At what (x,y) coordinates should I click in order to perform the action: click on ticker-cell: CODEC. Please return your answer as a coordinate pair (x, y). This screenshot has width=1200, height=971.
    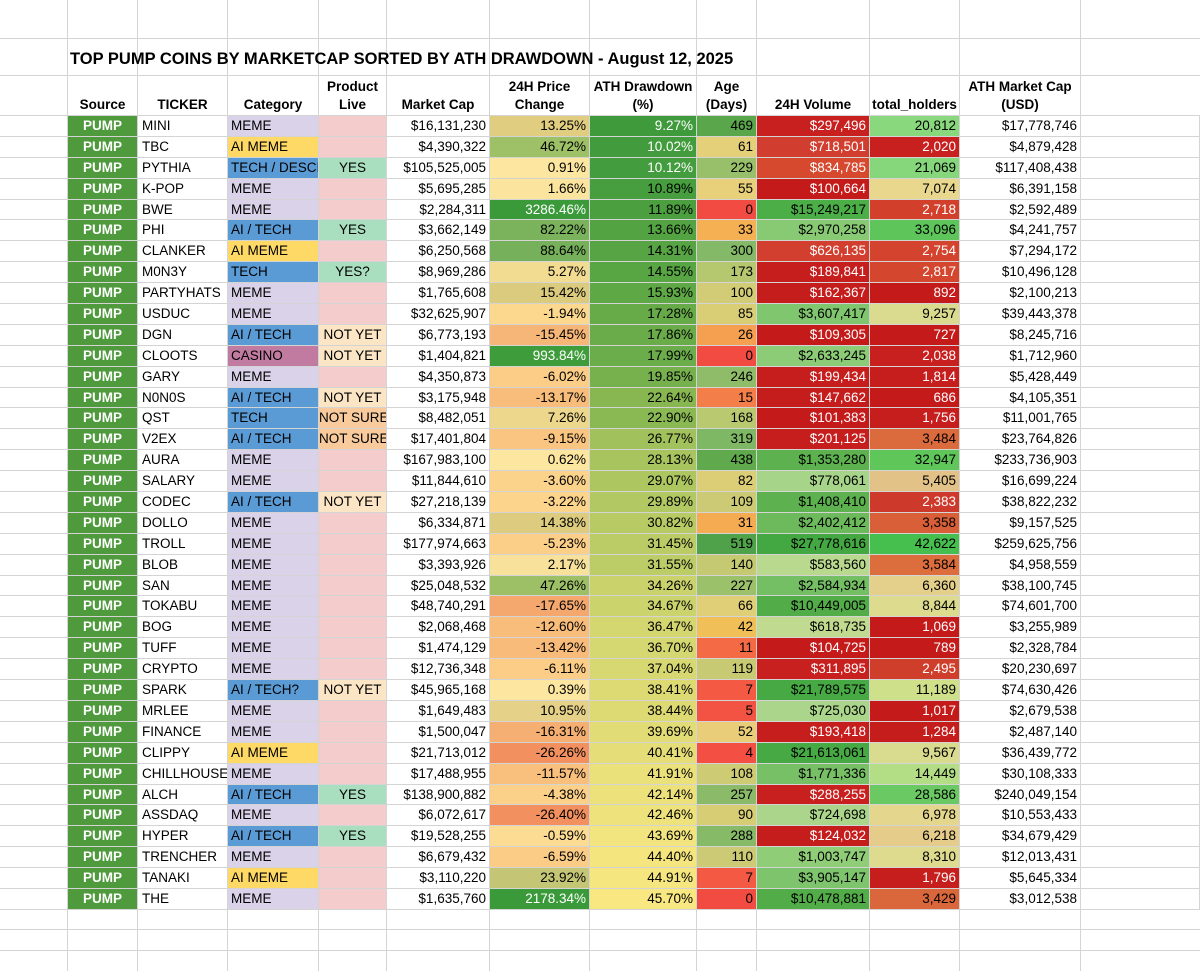
    Looking at the image, I should click on (183, 502).